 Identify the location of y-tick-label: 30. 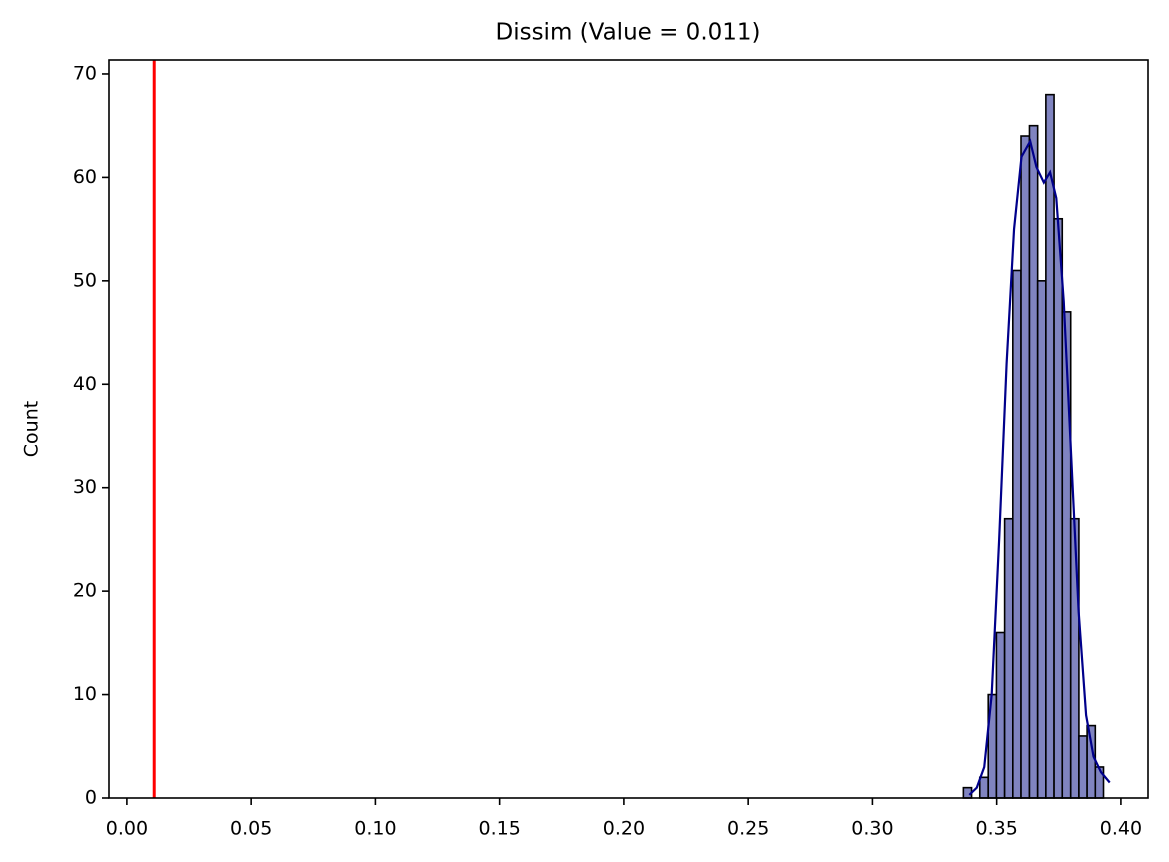
(85, 487).